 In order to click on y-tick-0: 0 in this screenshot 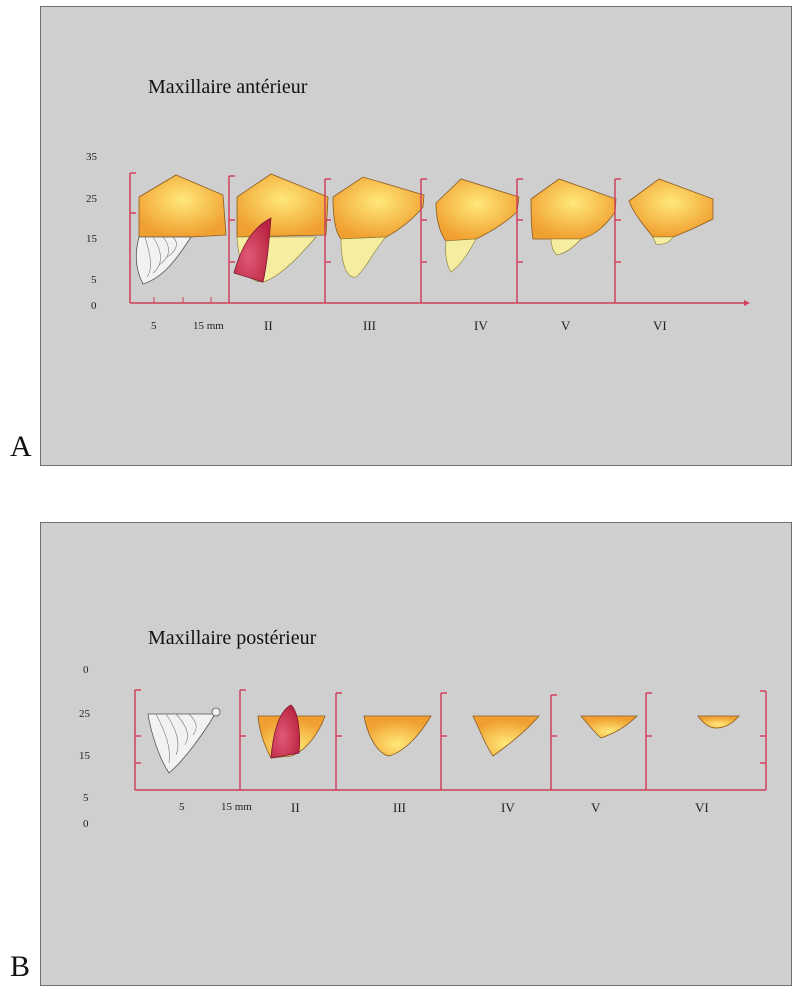, I will do `click(94, 306)`.